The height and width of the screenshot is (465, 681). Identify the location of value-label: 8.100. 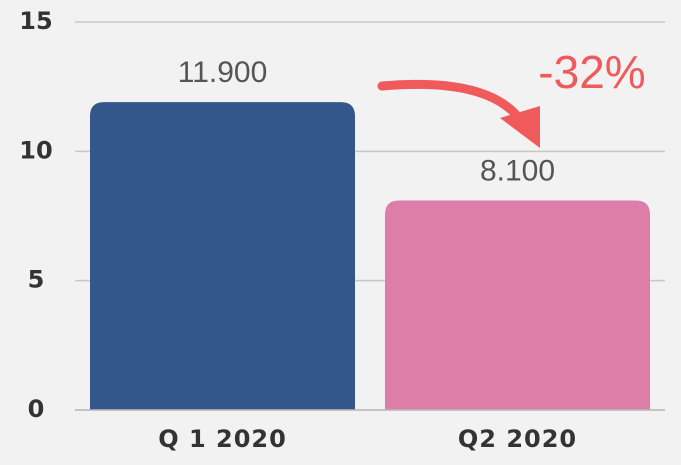
(517, 170).